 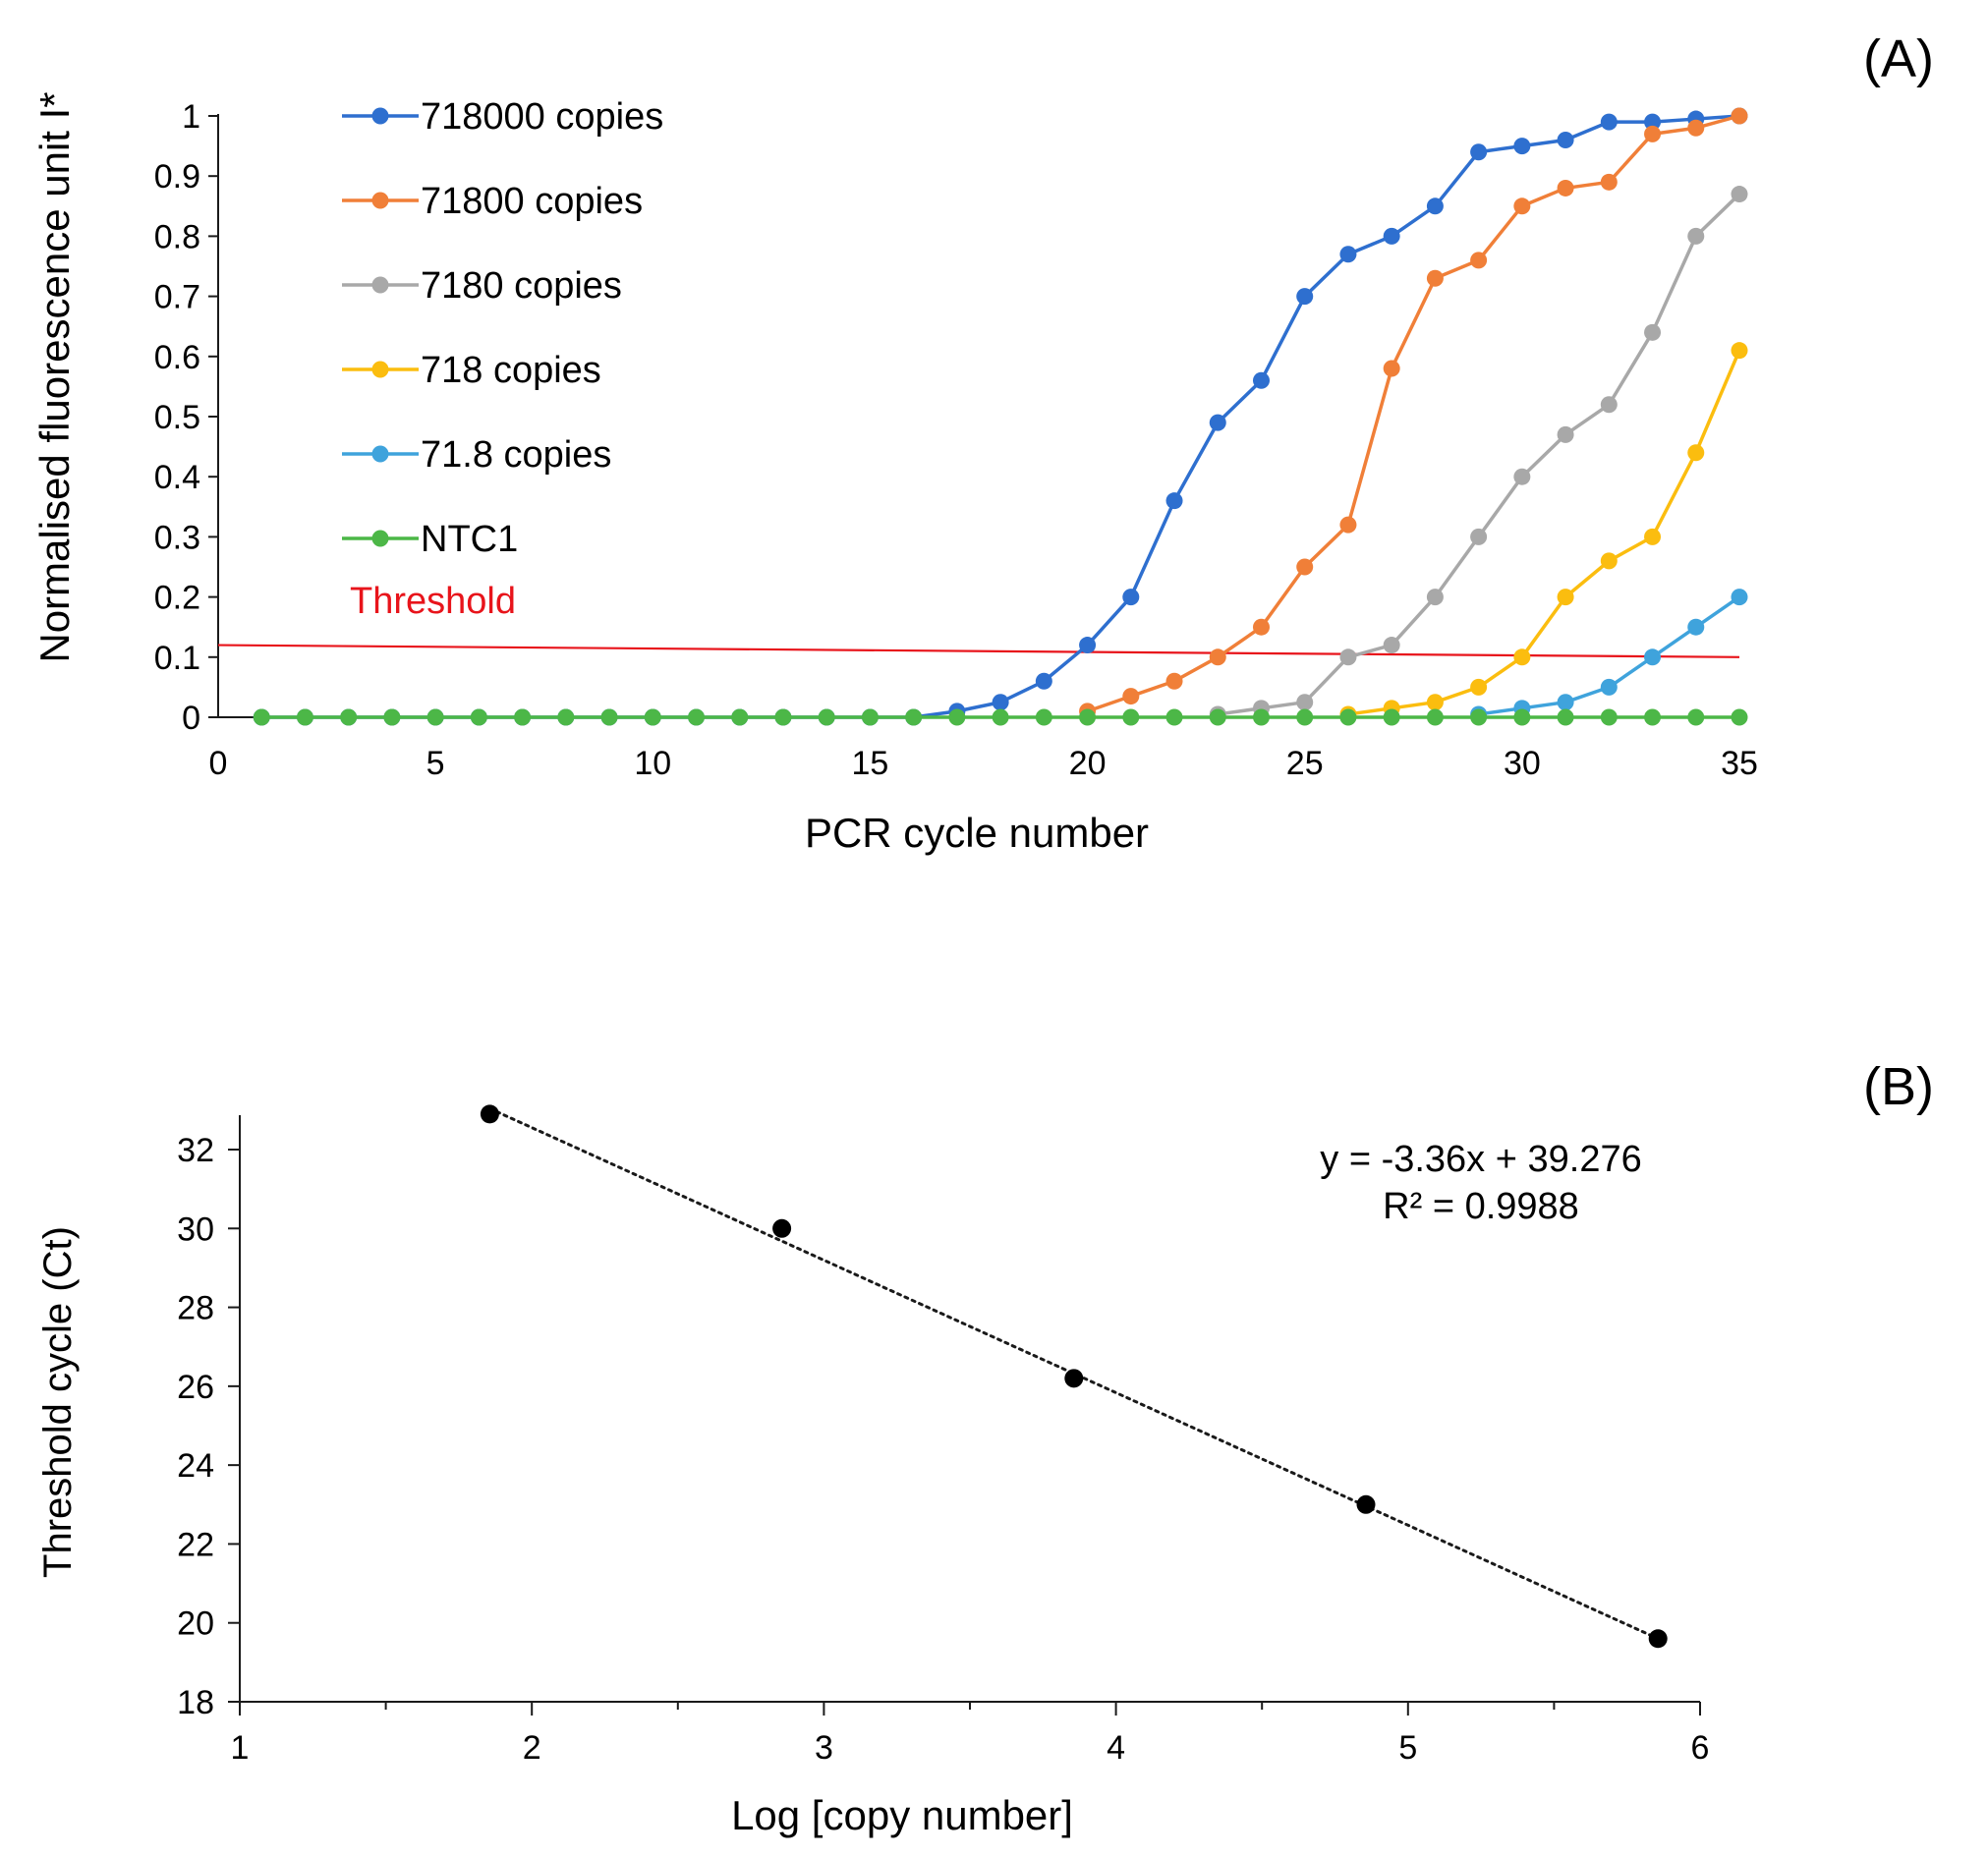 What do you see at coordinates (1407, 1748) in the screenshot?
I see `panel-b-x-tick-label: 5` at bounding box center [1407, 1748].